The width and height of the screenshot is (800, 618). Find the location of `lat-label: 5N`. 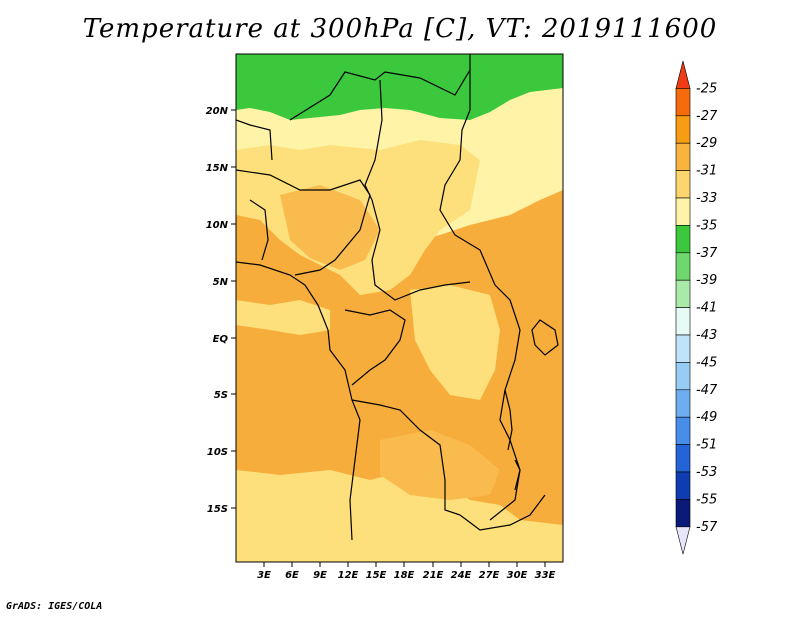

lat-label: 5N is located at coordinates (221, 282).